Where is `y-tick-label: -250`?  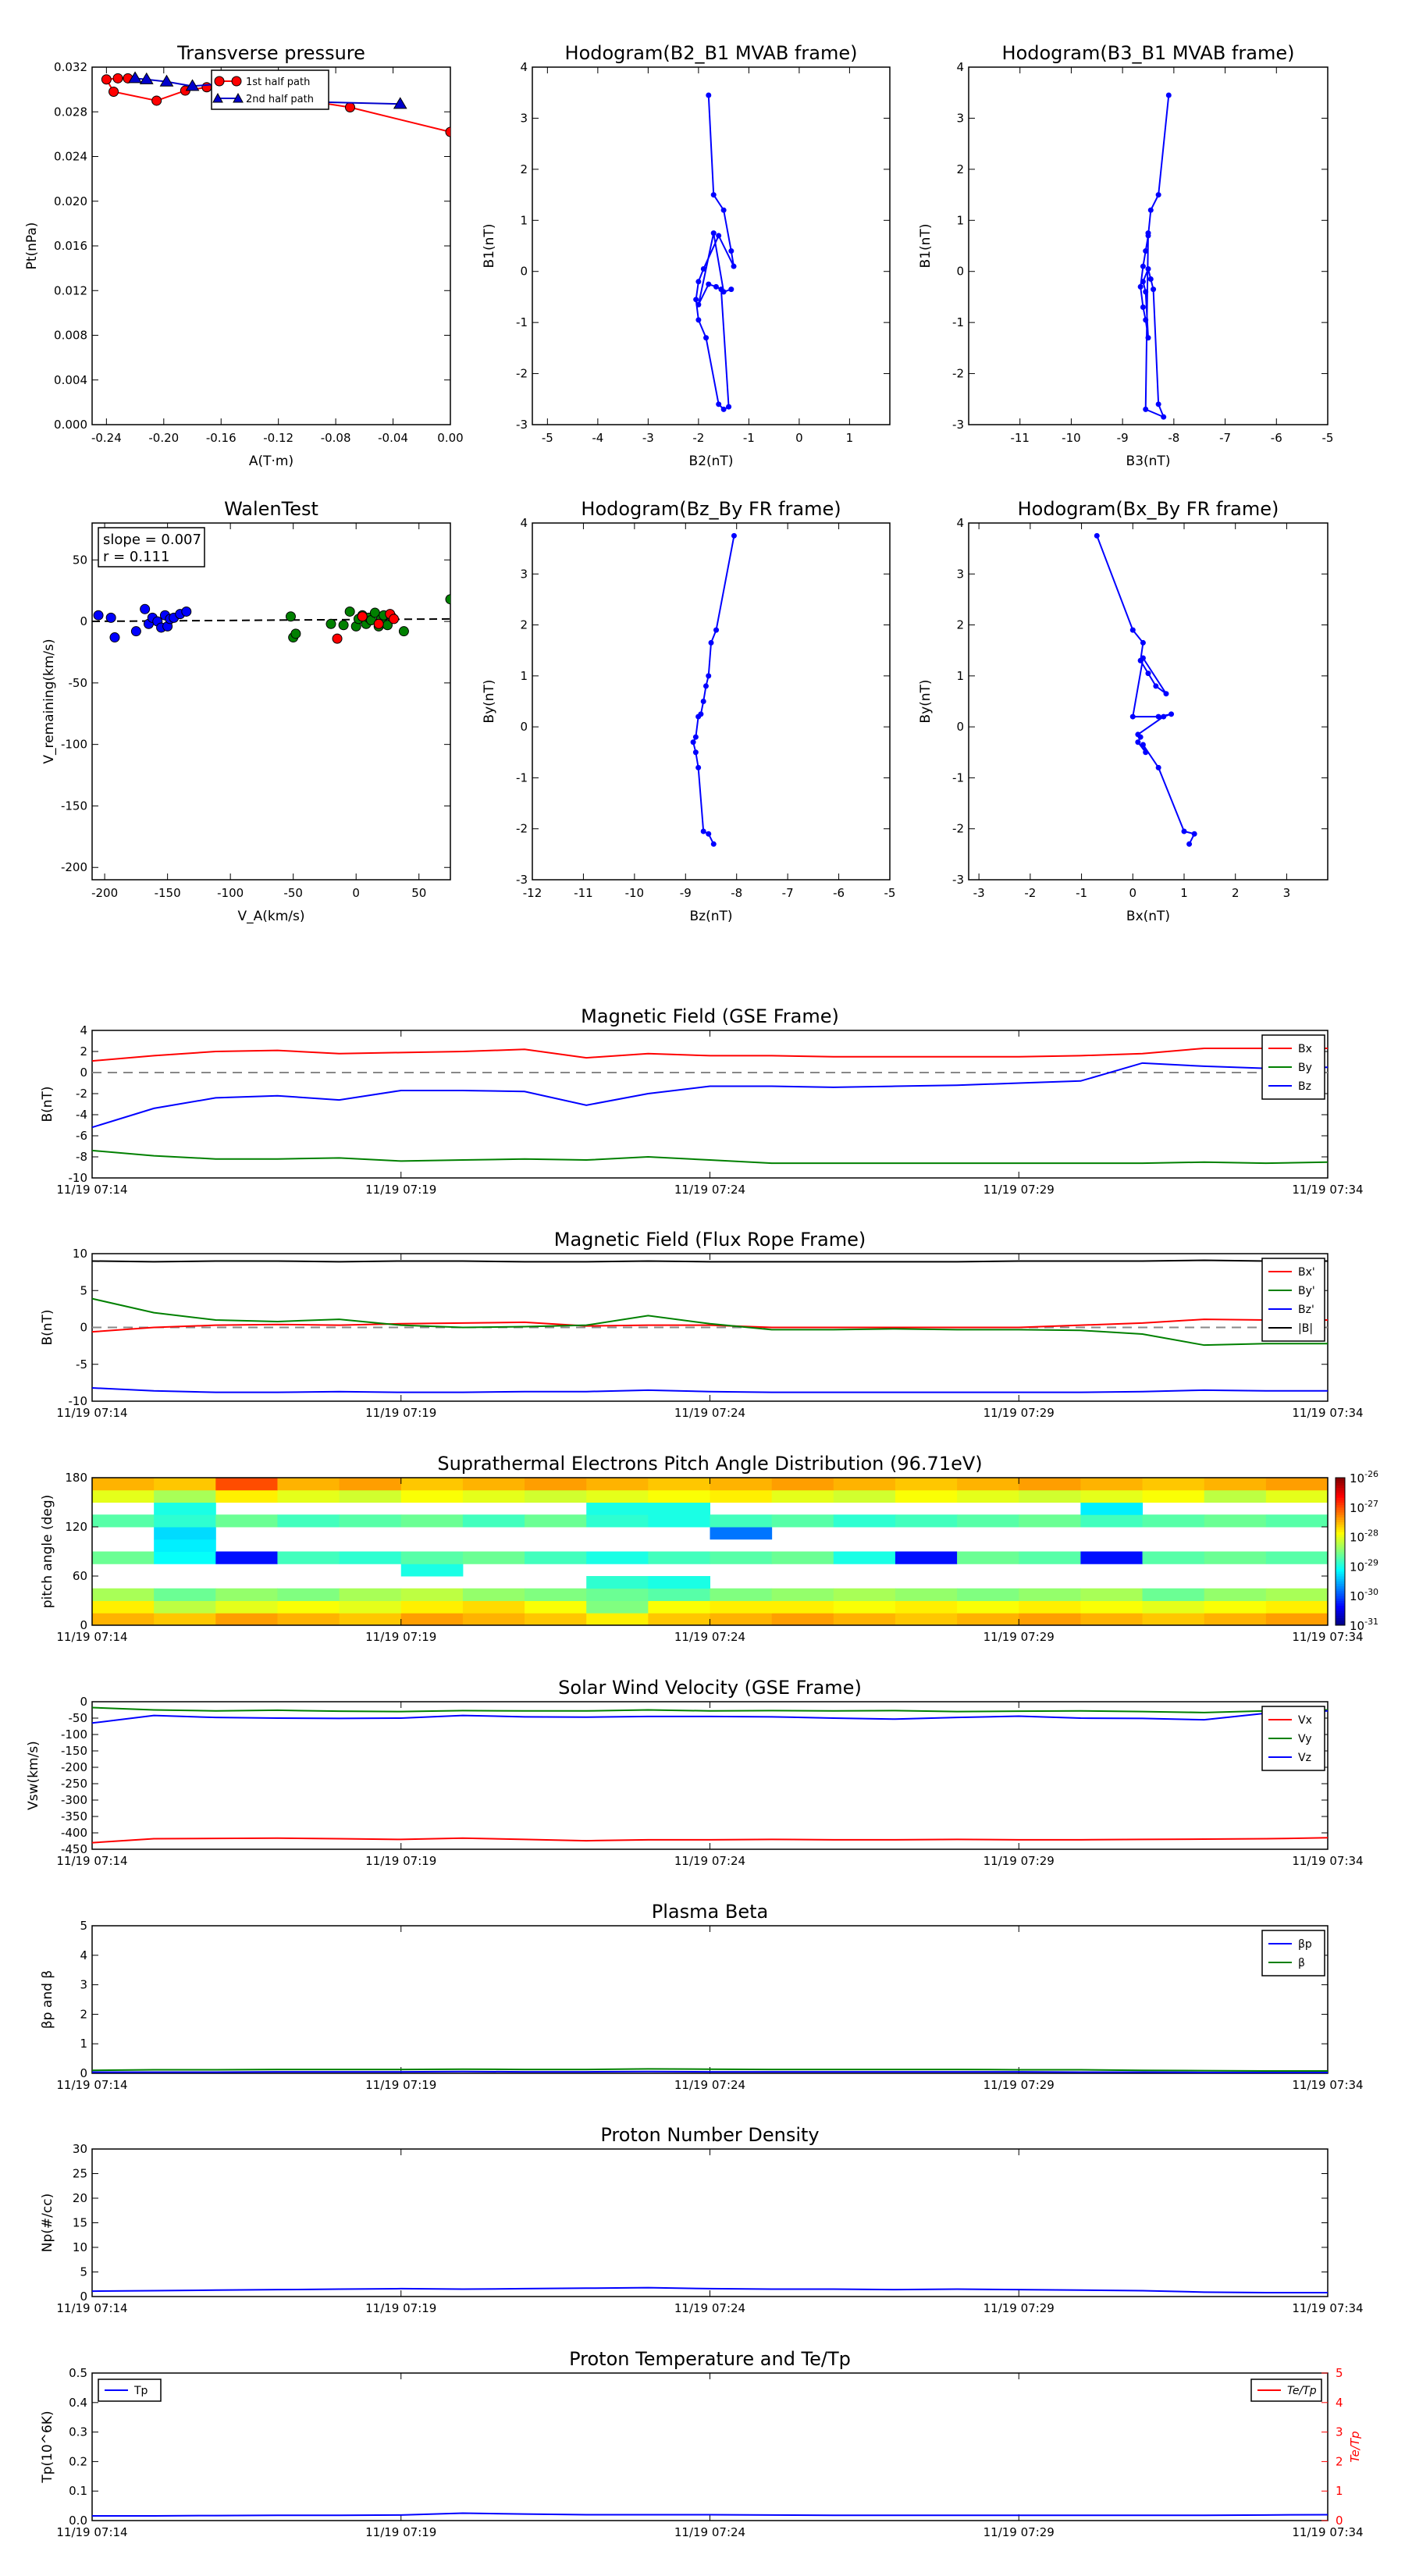 y-tick-label: -250 is located at coordinates (74, 1784).